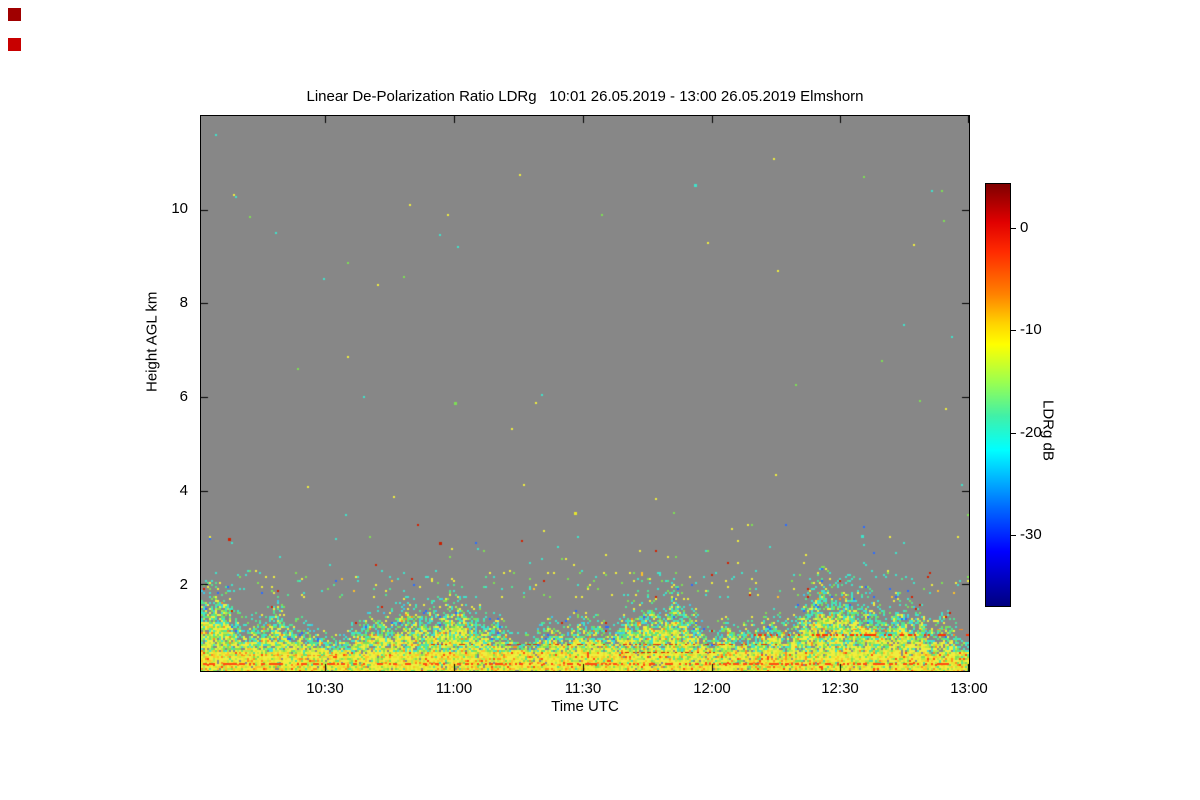 The width and height of the screenshot is (1200, 800). I want to click on y-tick-label-2: 2, so click(183, 584).